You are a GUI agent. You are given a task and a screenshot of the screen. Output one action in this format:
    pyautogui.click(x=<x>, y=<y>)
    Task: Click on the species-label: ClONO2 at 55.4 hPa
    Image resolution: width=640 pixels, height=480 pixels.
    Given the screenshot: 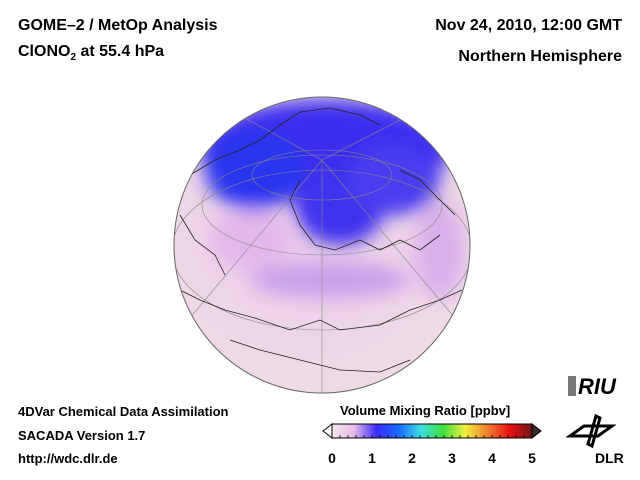 What is the action you would take?
    pyautogui.click(x=91, y=53)
    